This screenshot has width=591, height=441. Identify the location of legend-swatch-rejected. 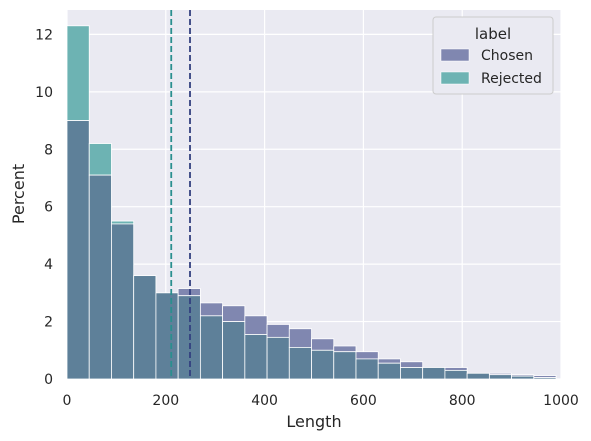
(455, 78).